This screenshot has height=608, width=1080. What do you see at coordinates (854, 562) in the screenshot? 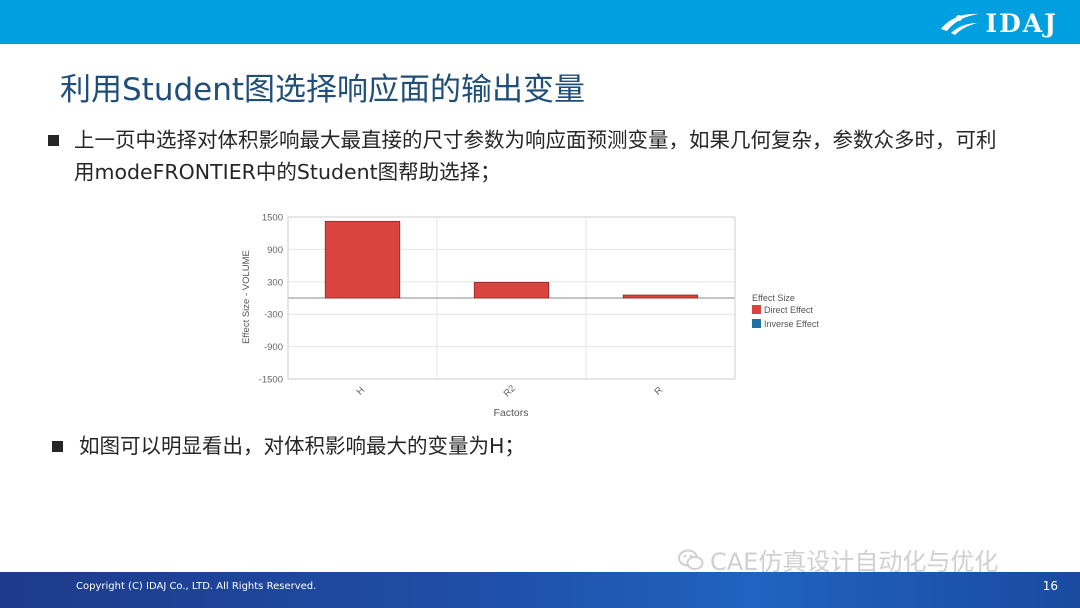
I see `watermark-text: CAE仿真设计自动化与优化` at bounding box center [854, 562].